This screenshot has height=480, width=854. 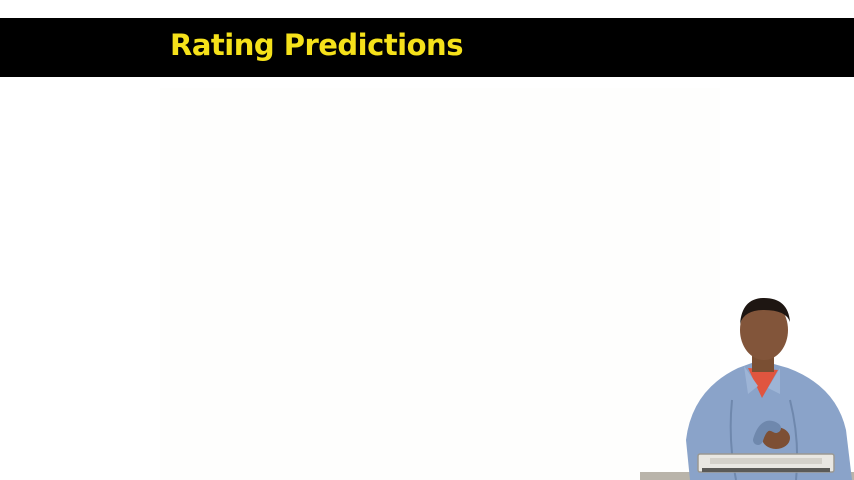 I want to click on presenter-hand, so click(x=776, y=438).